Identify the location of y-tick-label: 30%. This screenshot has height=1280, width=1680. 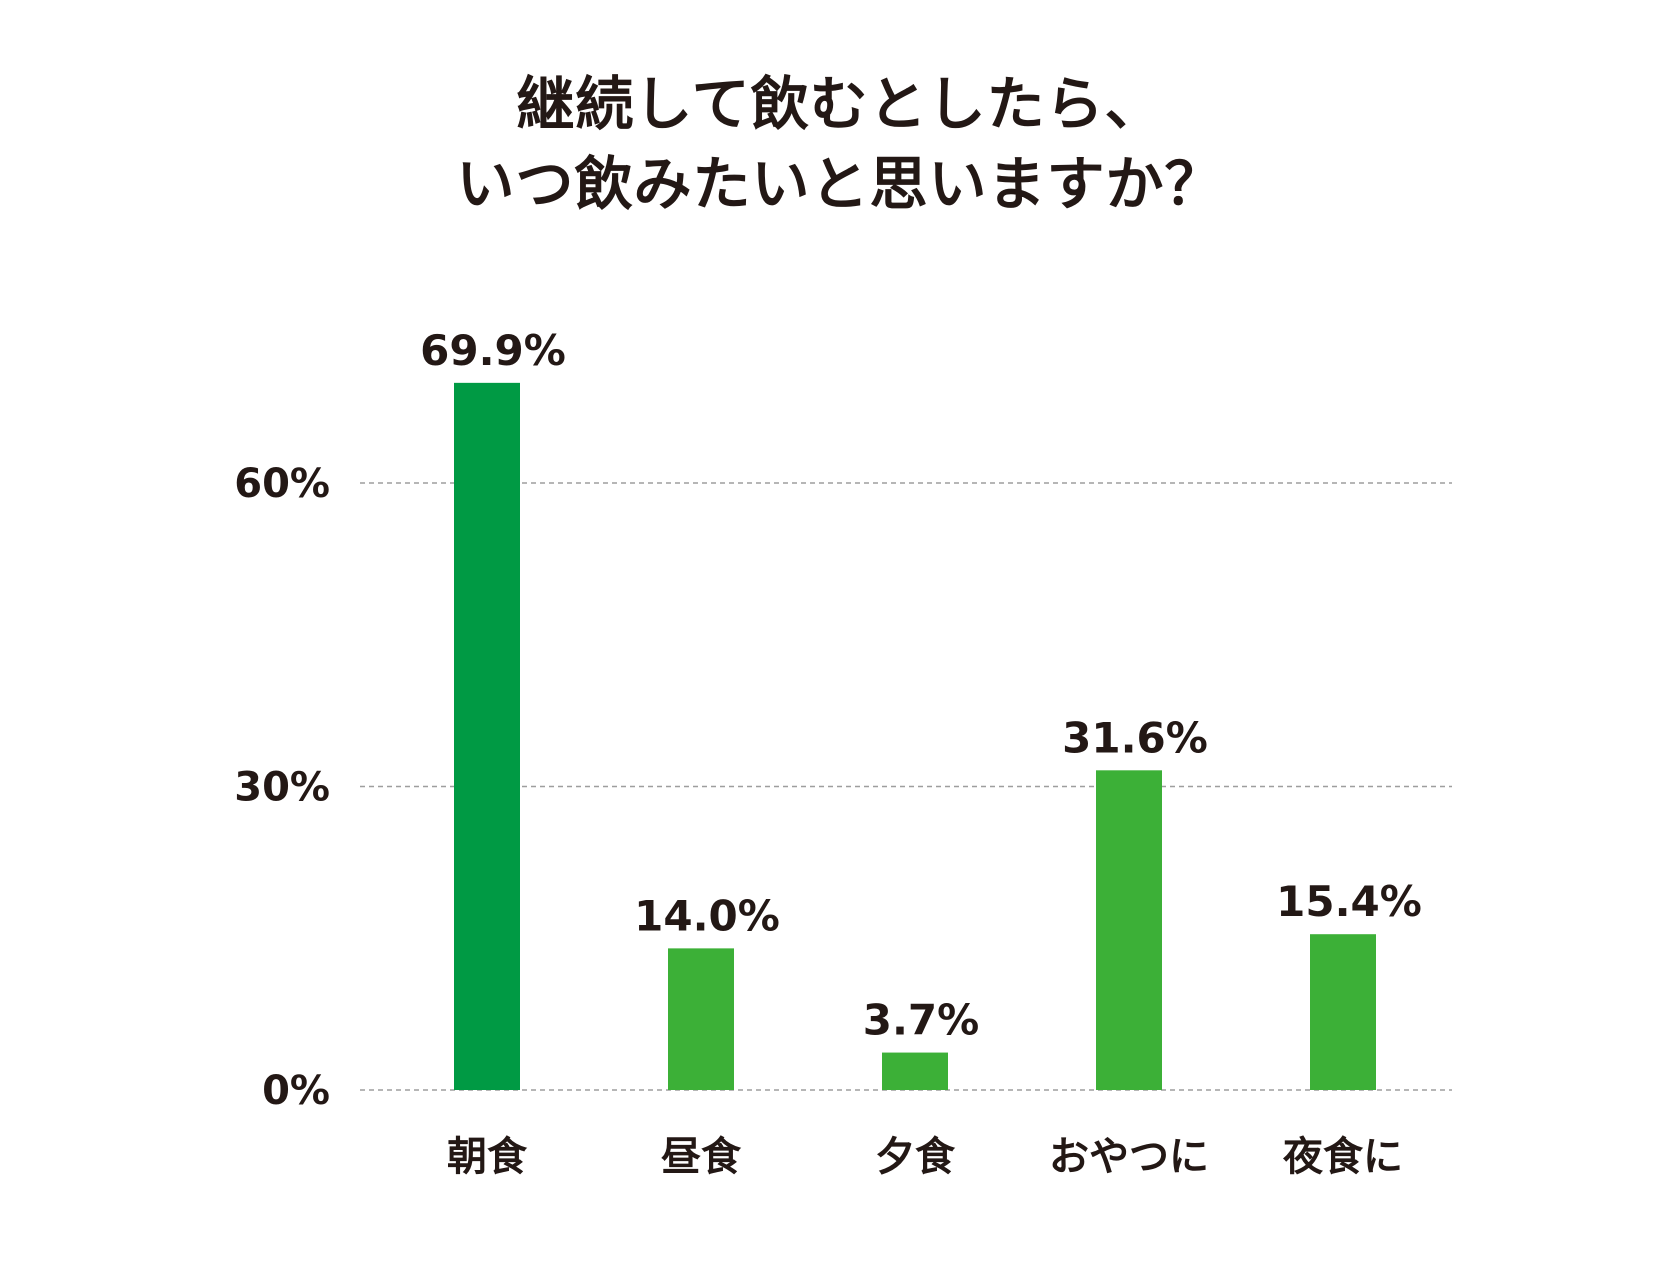
(282, 788).